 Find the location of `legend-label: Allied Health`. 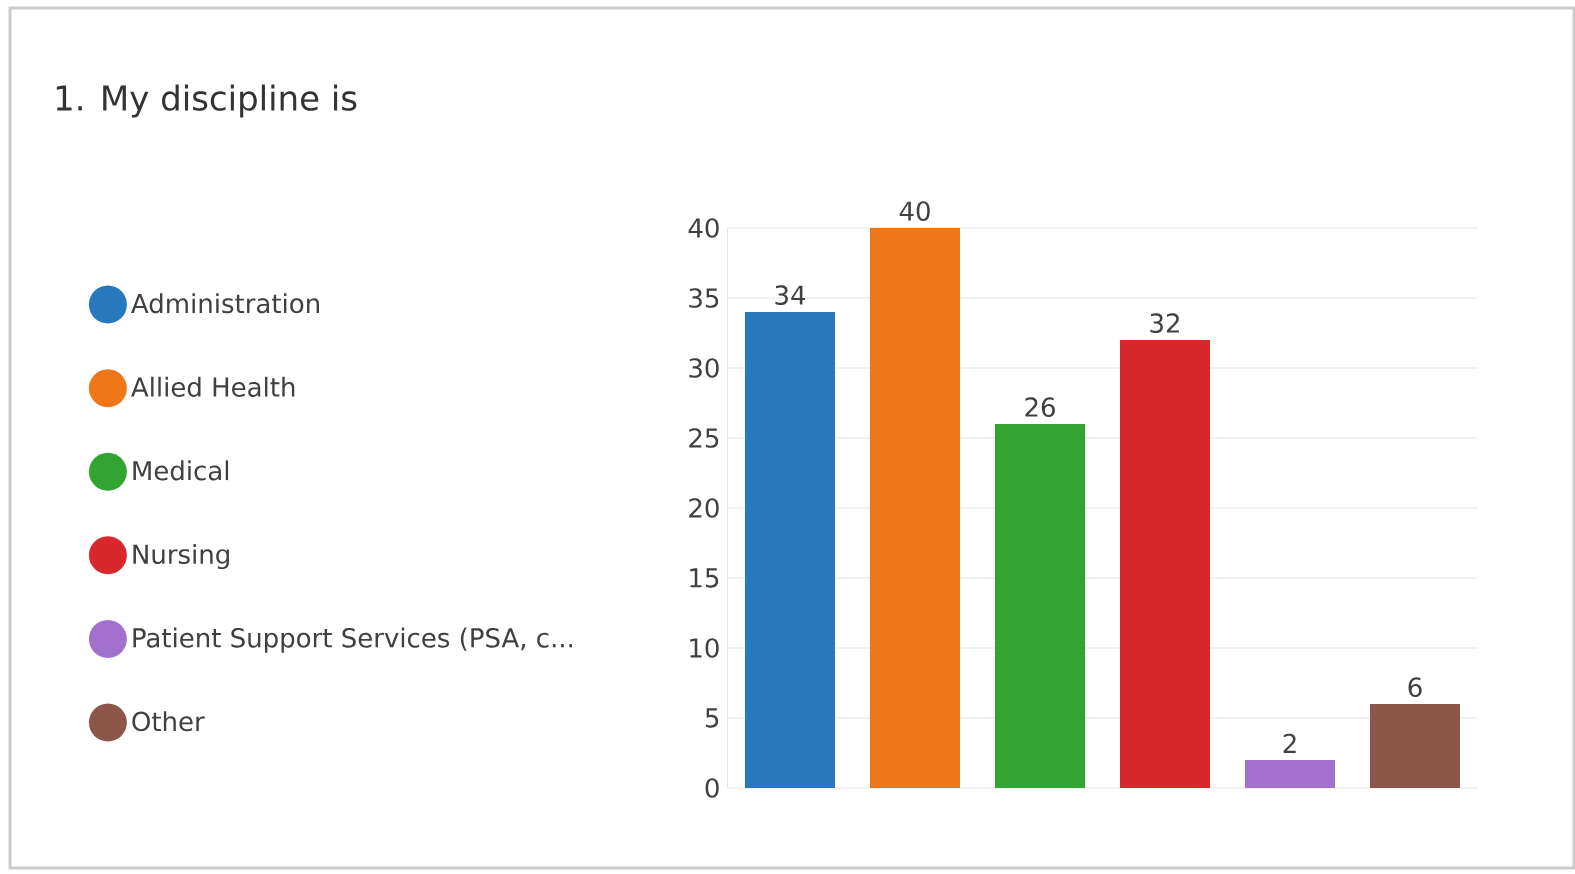

legend-label: Allied Health is located at coordinates (213, 386).